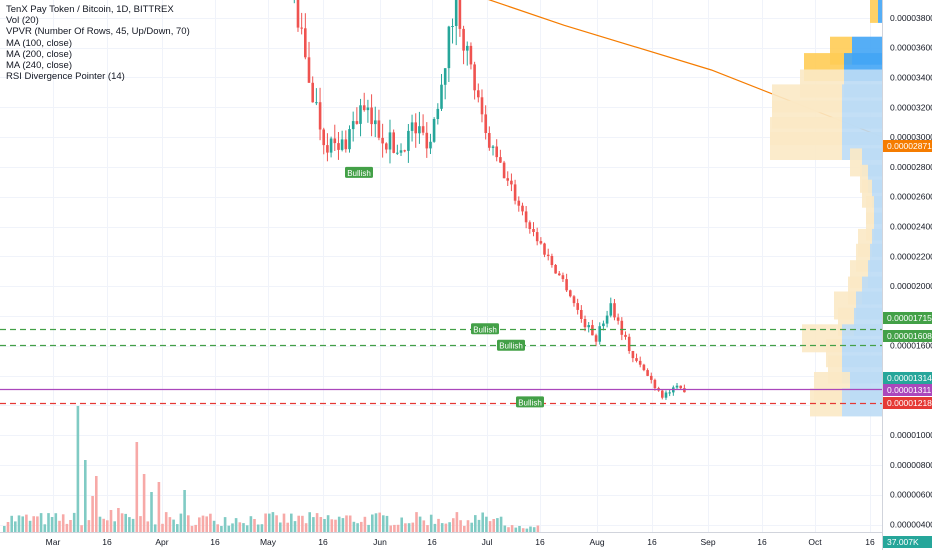  I want to click on time-tick-label: Mar, so click(53, 542).